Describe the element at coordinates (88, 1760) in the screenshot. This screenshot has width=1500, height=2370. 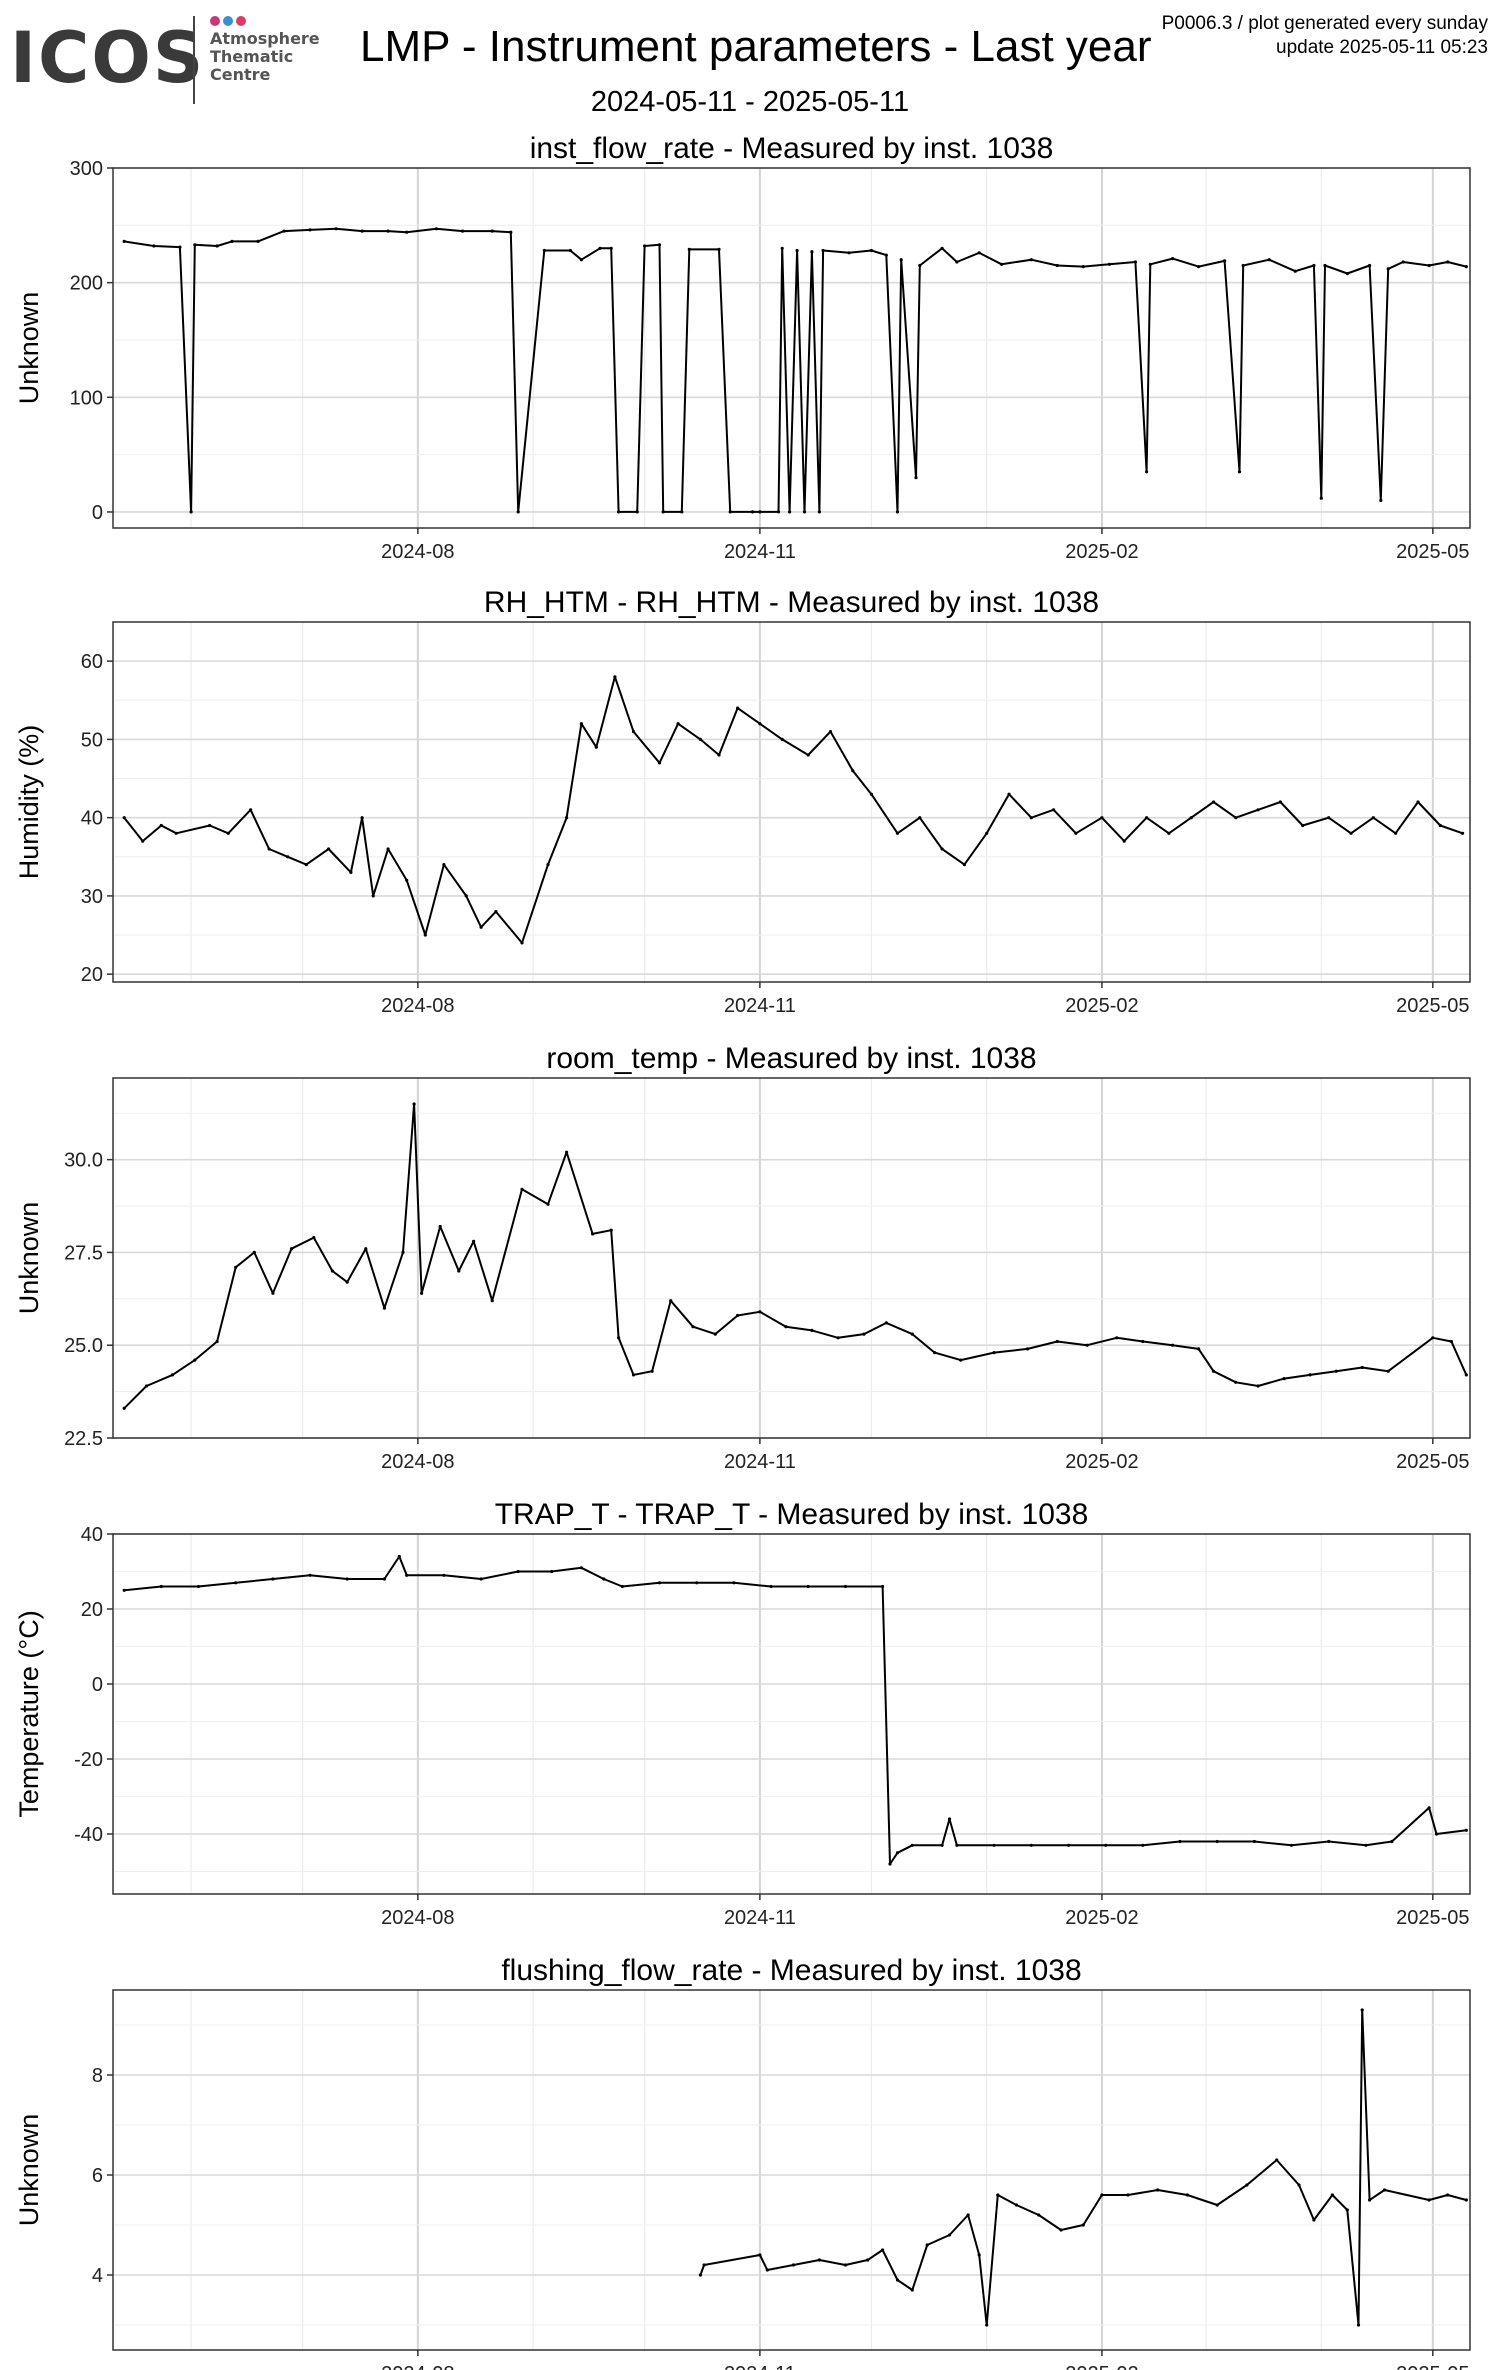
I see `y-tick-label: -20` at that location.